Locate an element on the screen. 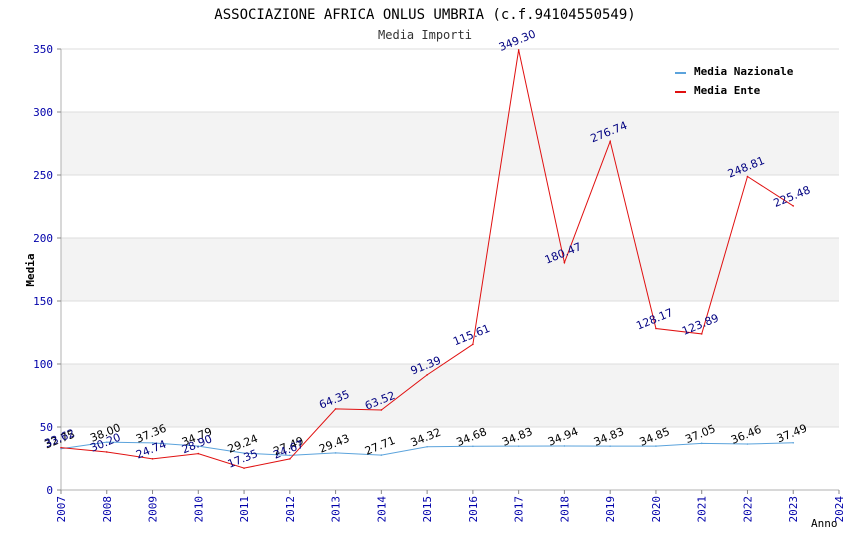 The width and height of the screenshot is (850, 550). legend: Media Nazionale Media Ente is located at coordinates (734, 81).